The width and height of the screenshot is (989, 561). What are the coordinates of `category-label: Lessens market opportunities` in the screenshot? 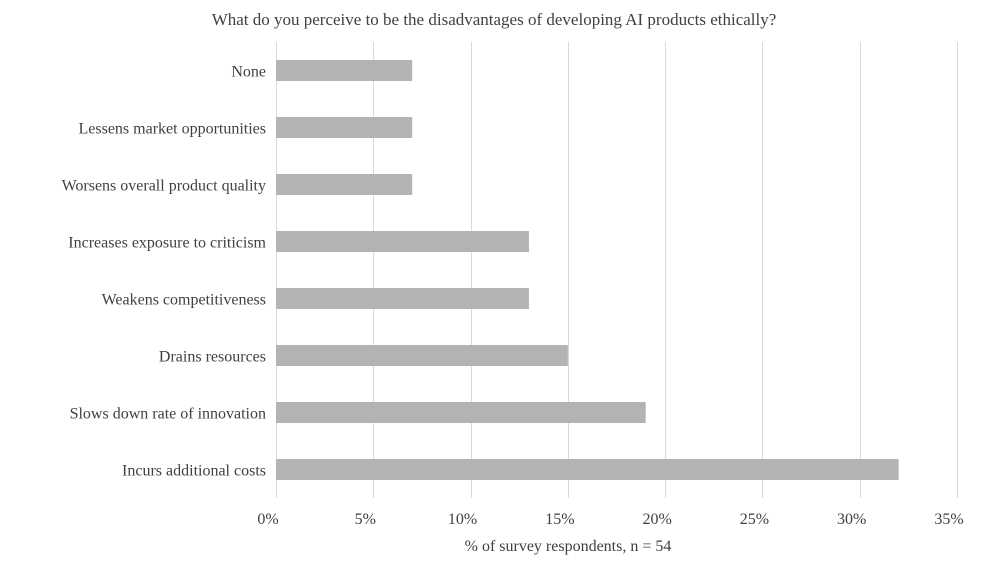 It's located at (172, 129).